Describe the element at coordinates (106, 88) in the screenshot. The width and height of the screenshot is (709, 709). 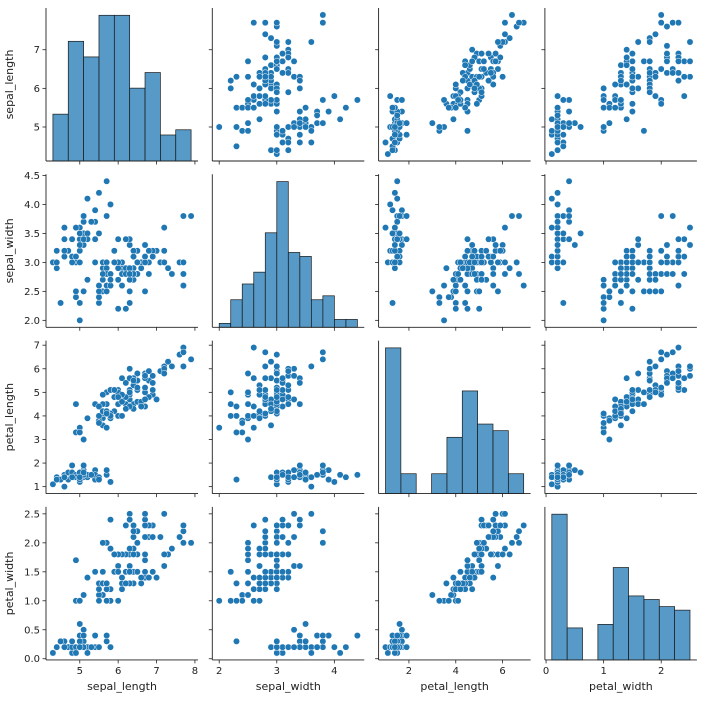
I see `histogram-bar` at that location.